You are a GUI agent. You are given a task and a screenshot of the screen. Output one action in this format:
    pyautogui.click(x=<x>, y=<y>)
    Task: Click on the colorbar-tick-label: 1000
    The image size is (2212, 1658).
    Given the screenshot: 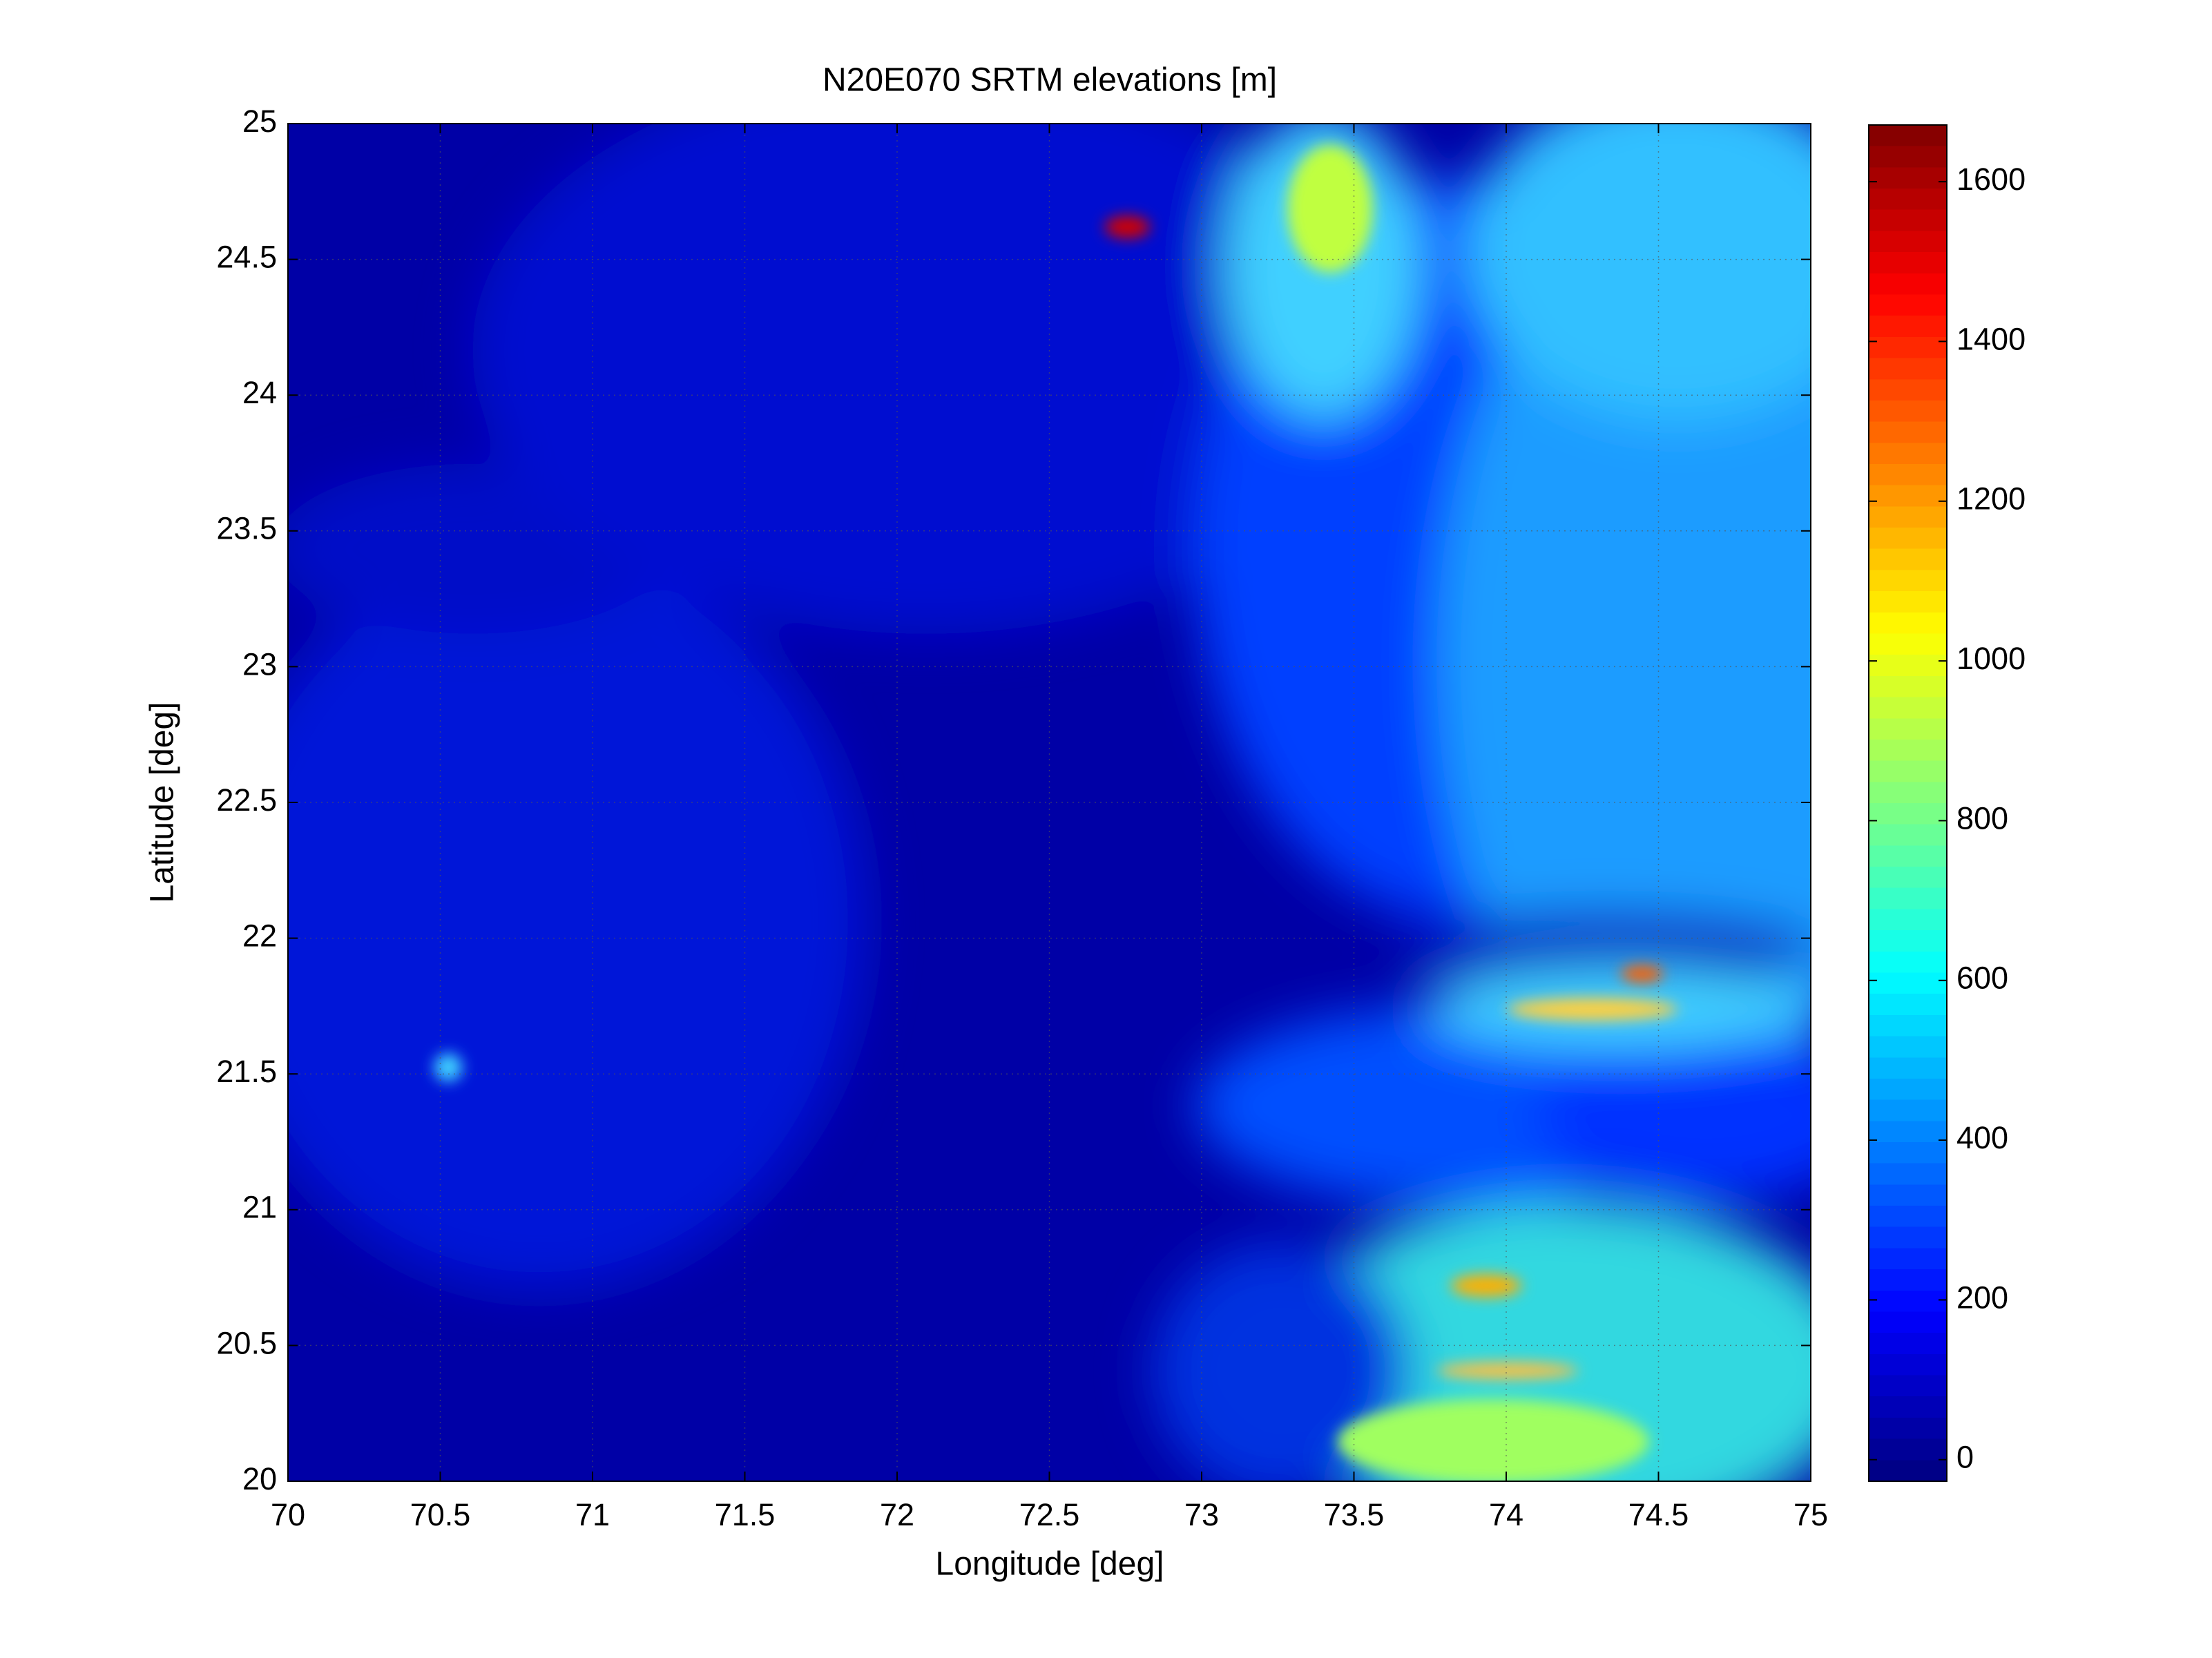 What is the action you would take?
    pyautogui.click(x=1991, y=658)
    